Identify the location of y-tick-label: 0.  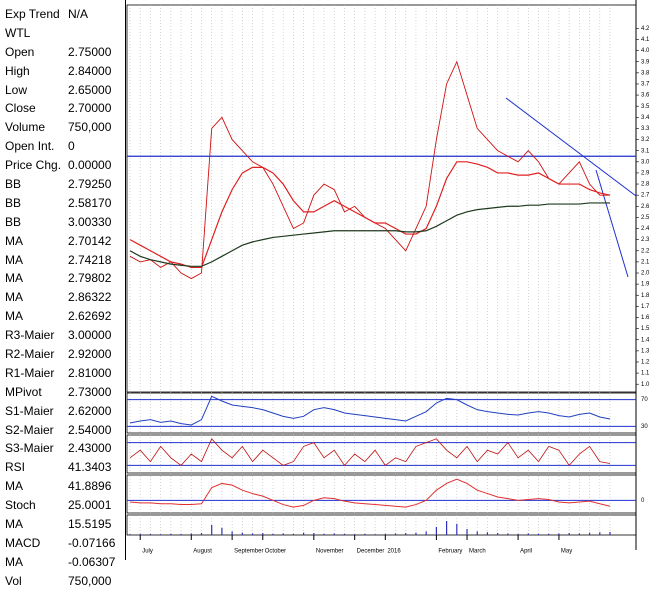
(643, 501).